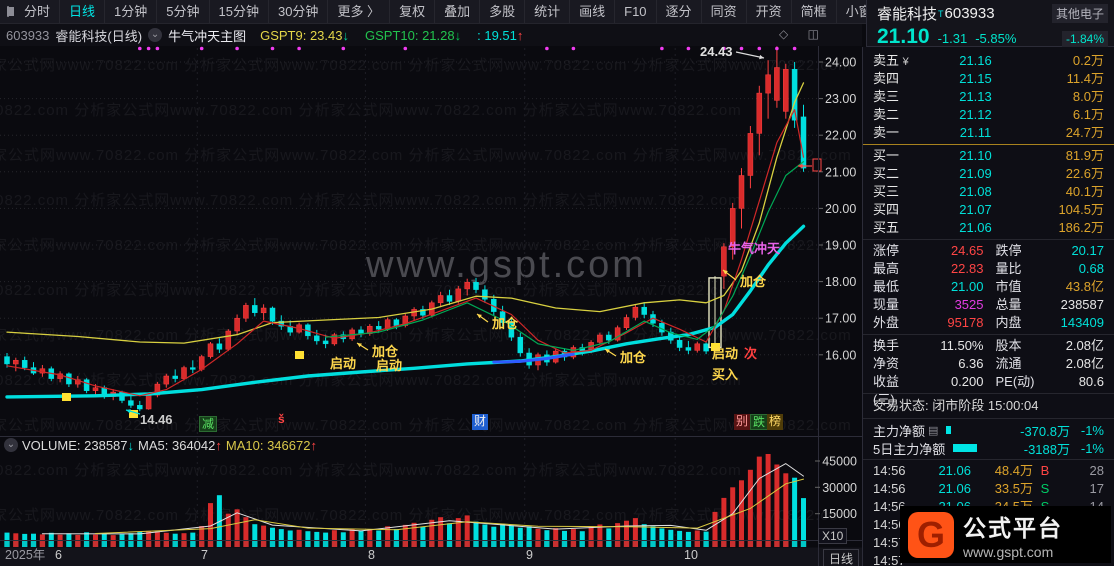 Image resolution: width=1114 pixels, height=566 pixels. What do you see at coordinates (500, 35) in the screenshot?
I see `gspt-extra-value: : 19.51↑` at bounding box center [500, 35].